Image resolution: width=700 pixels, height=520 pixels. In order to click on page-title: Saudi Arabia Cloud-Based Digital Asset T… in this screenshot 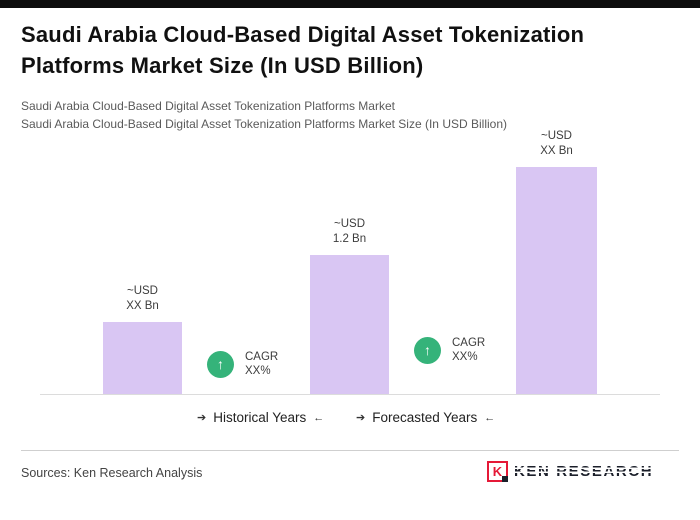, I will do `click(303, 50)`.